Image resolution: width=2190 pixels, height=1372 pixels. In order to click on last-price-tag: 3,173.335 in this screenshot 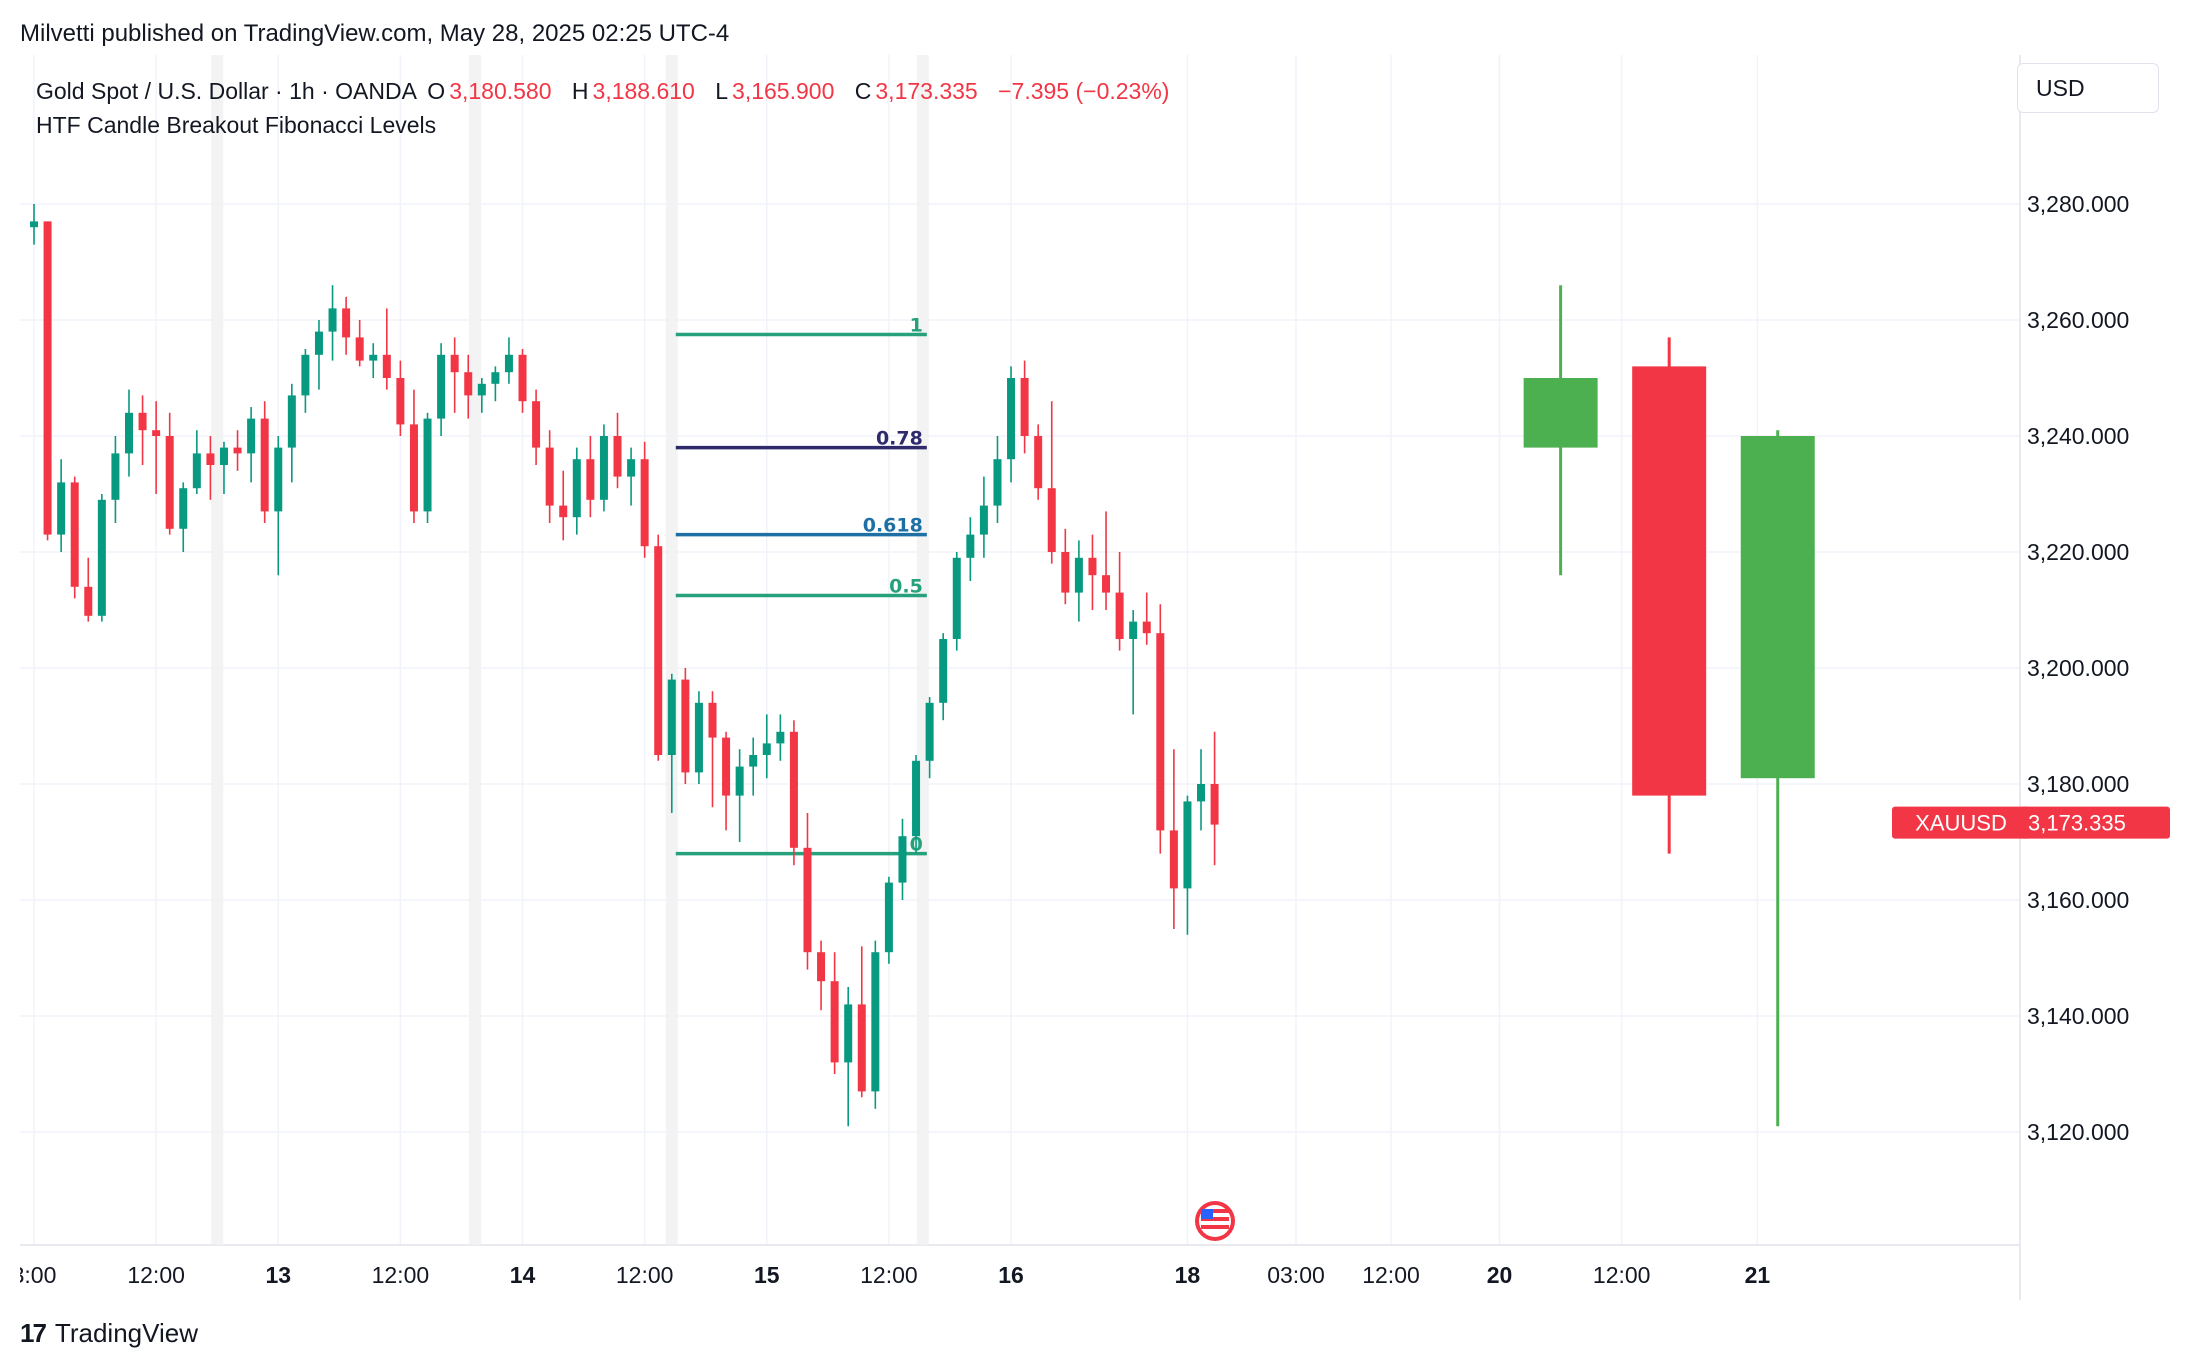, I will do `click(2095, 822)`.